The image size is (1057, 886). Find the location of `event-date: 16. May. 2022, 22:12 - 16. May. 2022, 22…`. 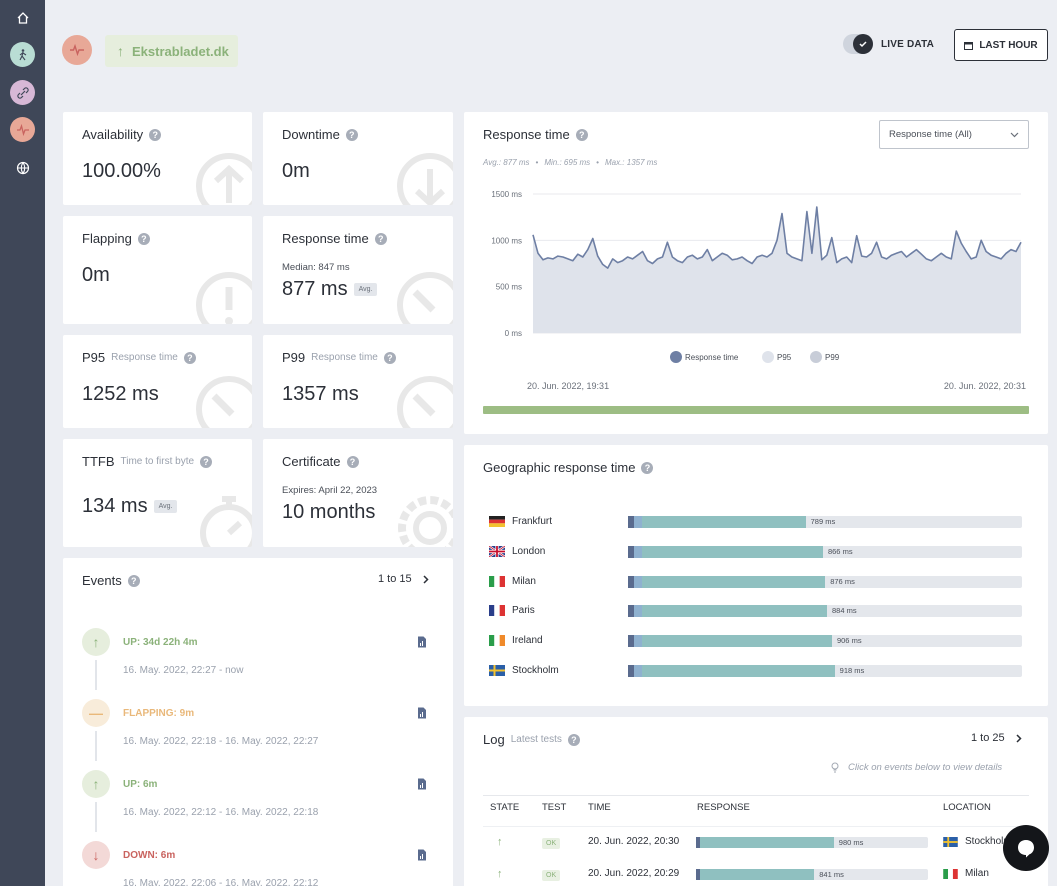

event-date: 16. May. 2022, 22:12 - 16. May. 2022, 22… is located at coordinates (221, 812).